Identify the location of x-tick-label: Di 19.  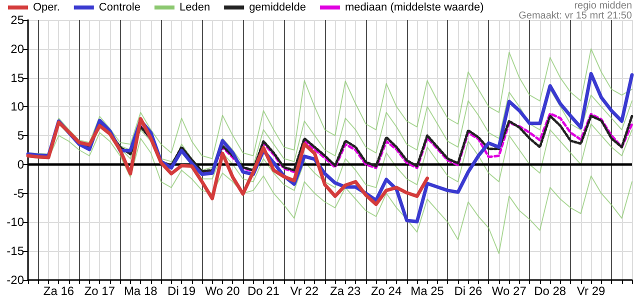
(182, 291).